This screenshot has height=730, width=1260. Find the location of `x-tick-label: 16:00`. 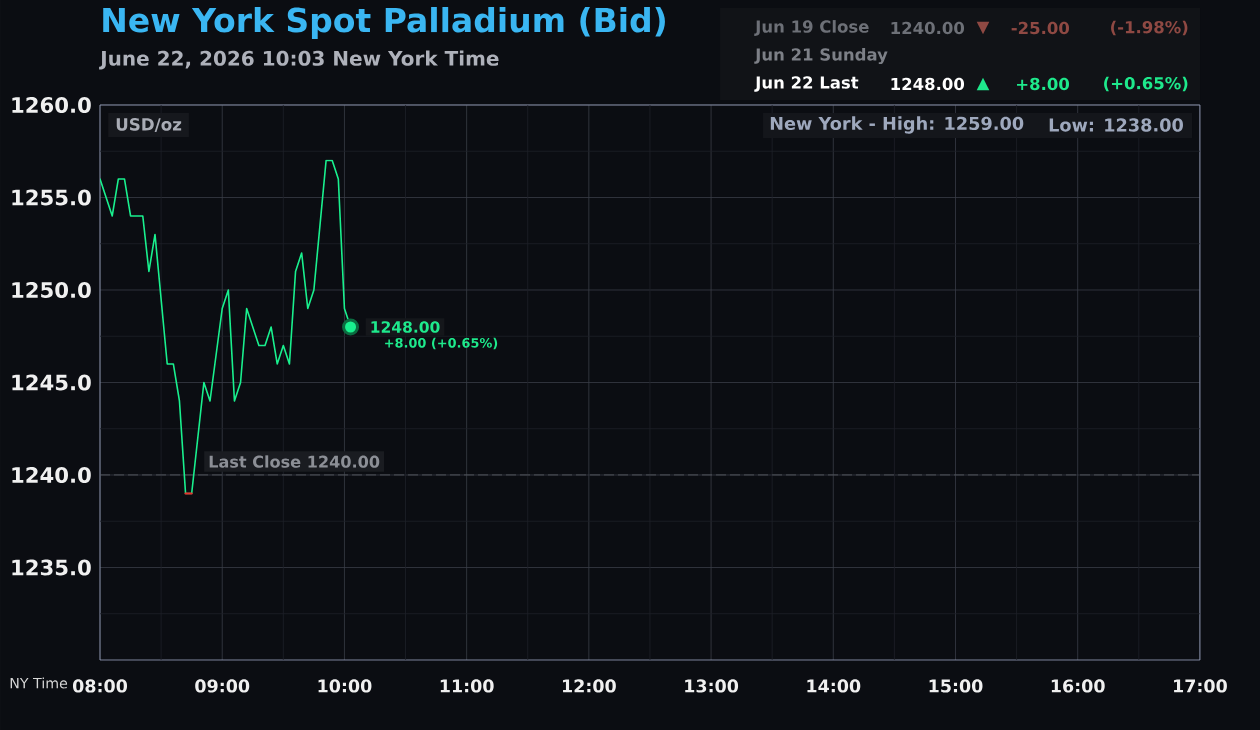

x-tick-label: 16:00 is located at coordinates (1078, 686).